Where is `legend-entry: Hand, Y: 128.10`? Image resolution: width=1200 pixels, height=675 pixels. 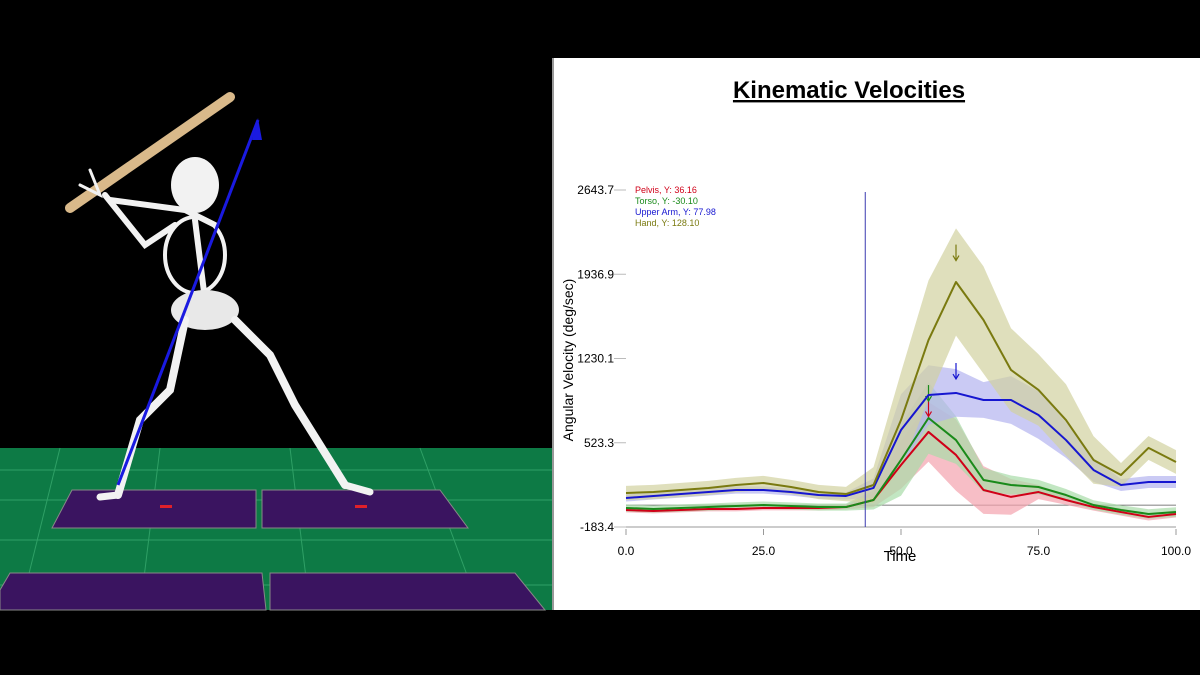 legend-entry: Hand, Y: 128.10 is located at coordinates (667, 223).